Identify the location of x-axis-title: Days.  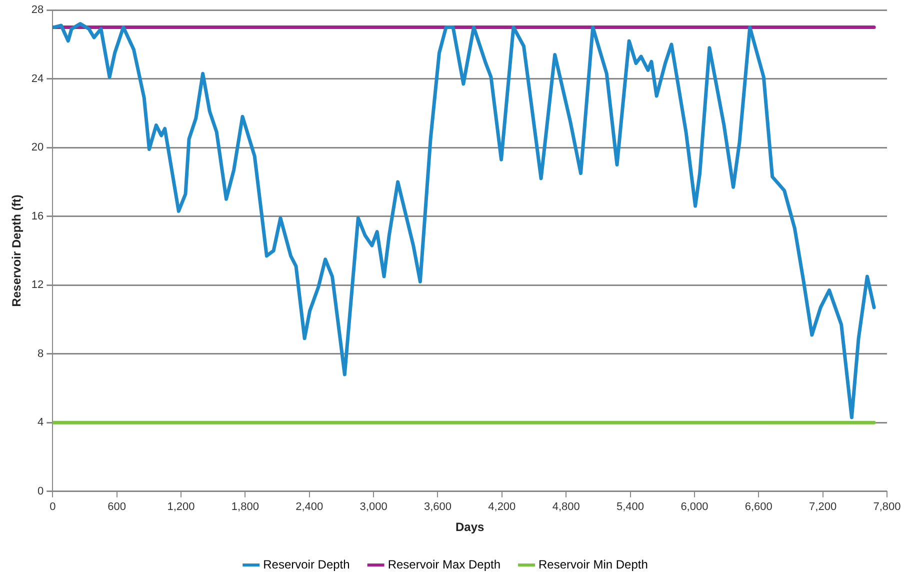
(469, 527).